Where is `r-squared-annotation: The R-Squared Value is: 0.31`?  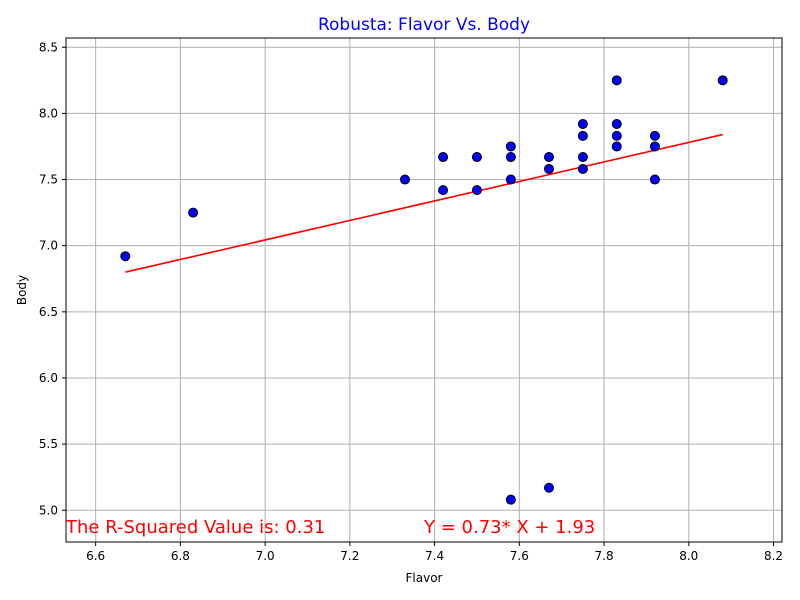
r-squared-annotation: The R-Squared Value is: 0.31 is located at coordinates (195, 527).